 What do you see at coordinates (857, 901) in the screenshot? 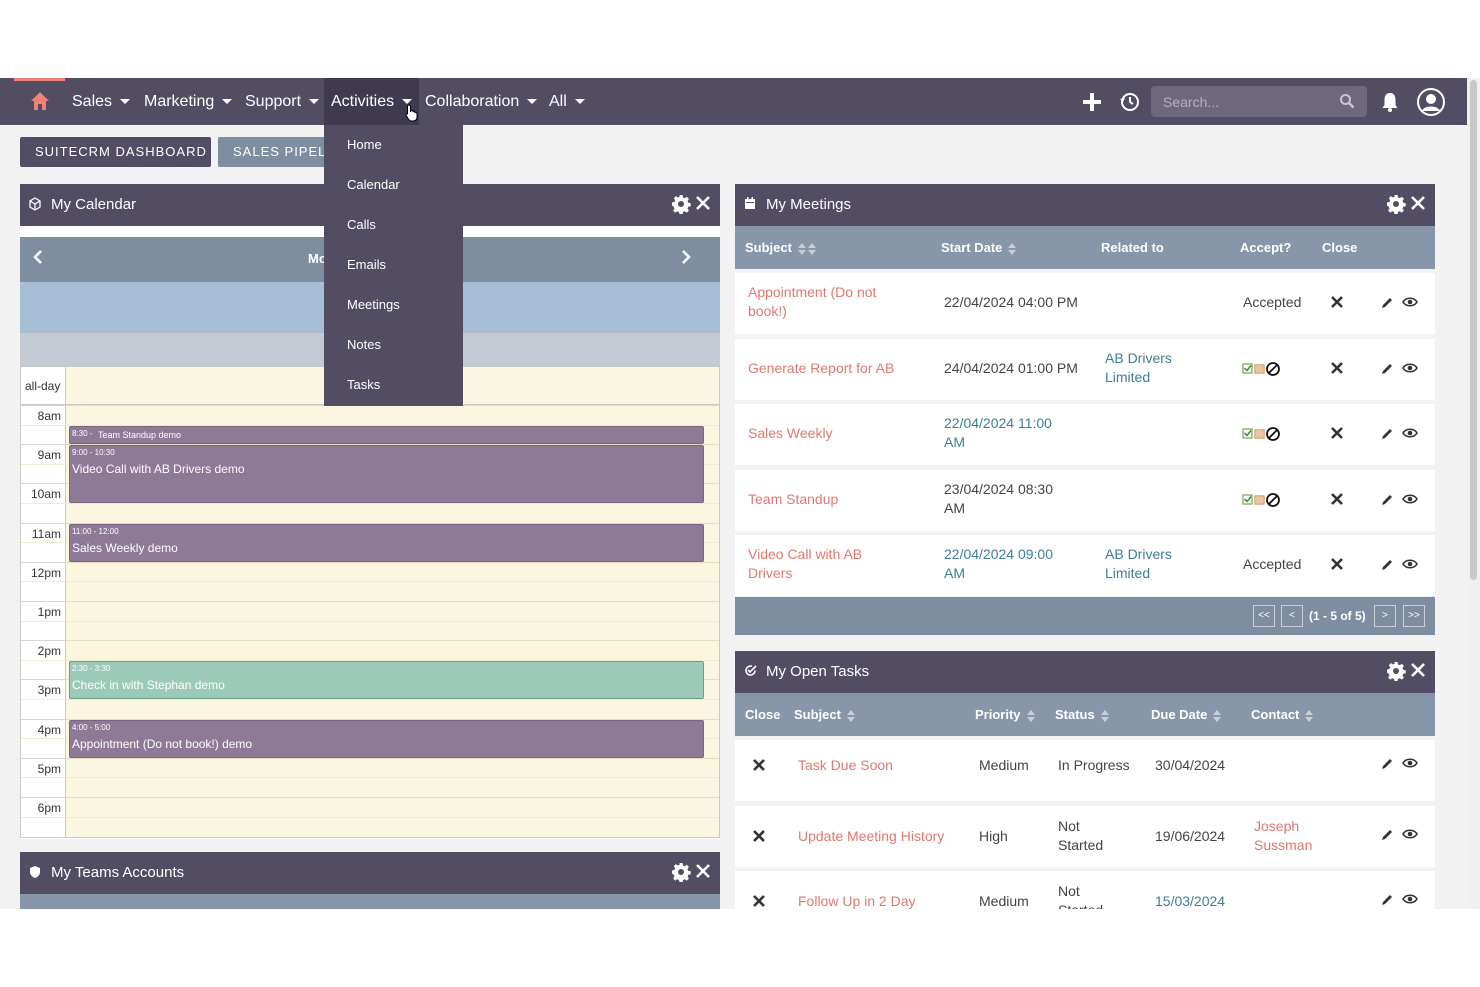
I see `task-subject-link: Follow Up in 2 Day` at bounding box center [857, 901].